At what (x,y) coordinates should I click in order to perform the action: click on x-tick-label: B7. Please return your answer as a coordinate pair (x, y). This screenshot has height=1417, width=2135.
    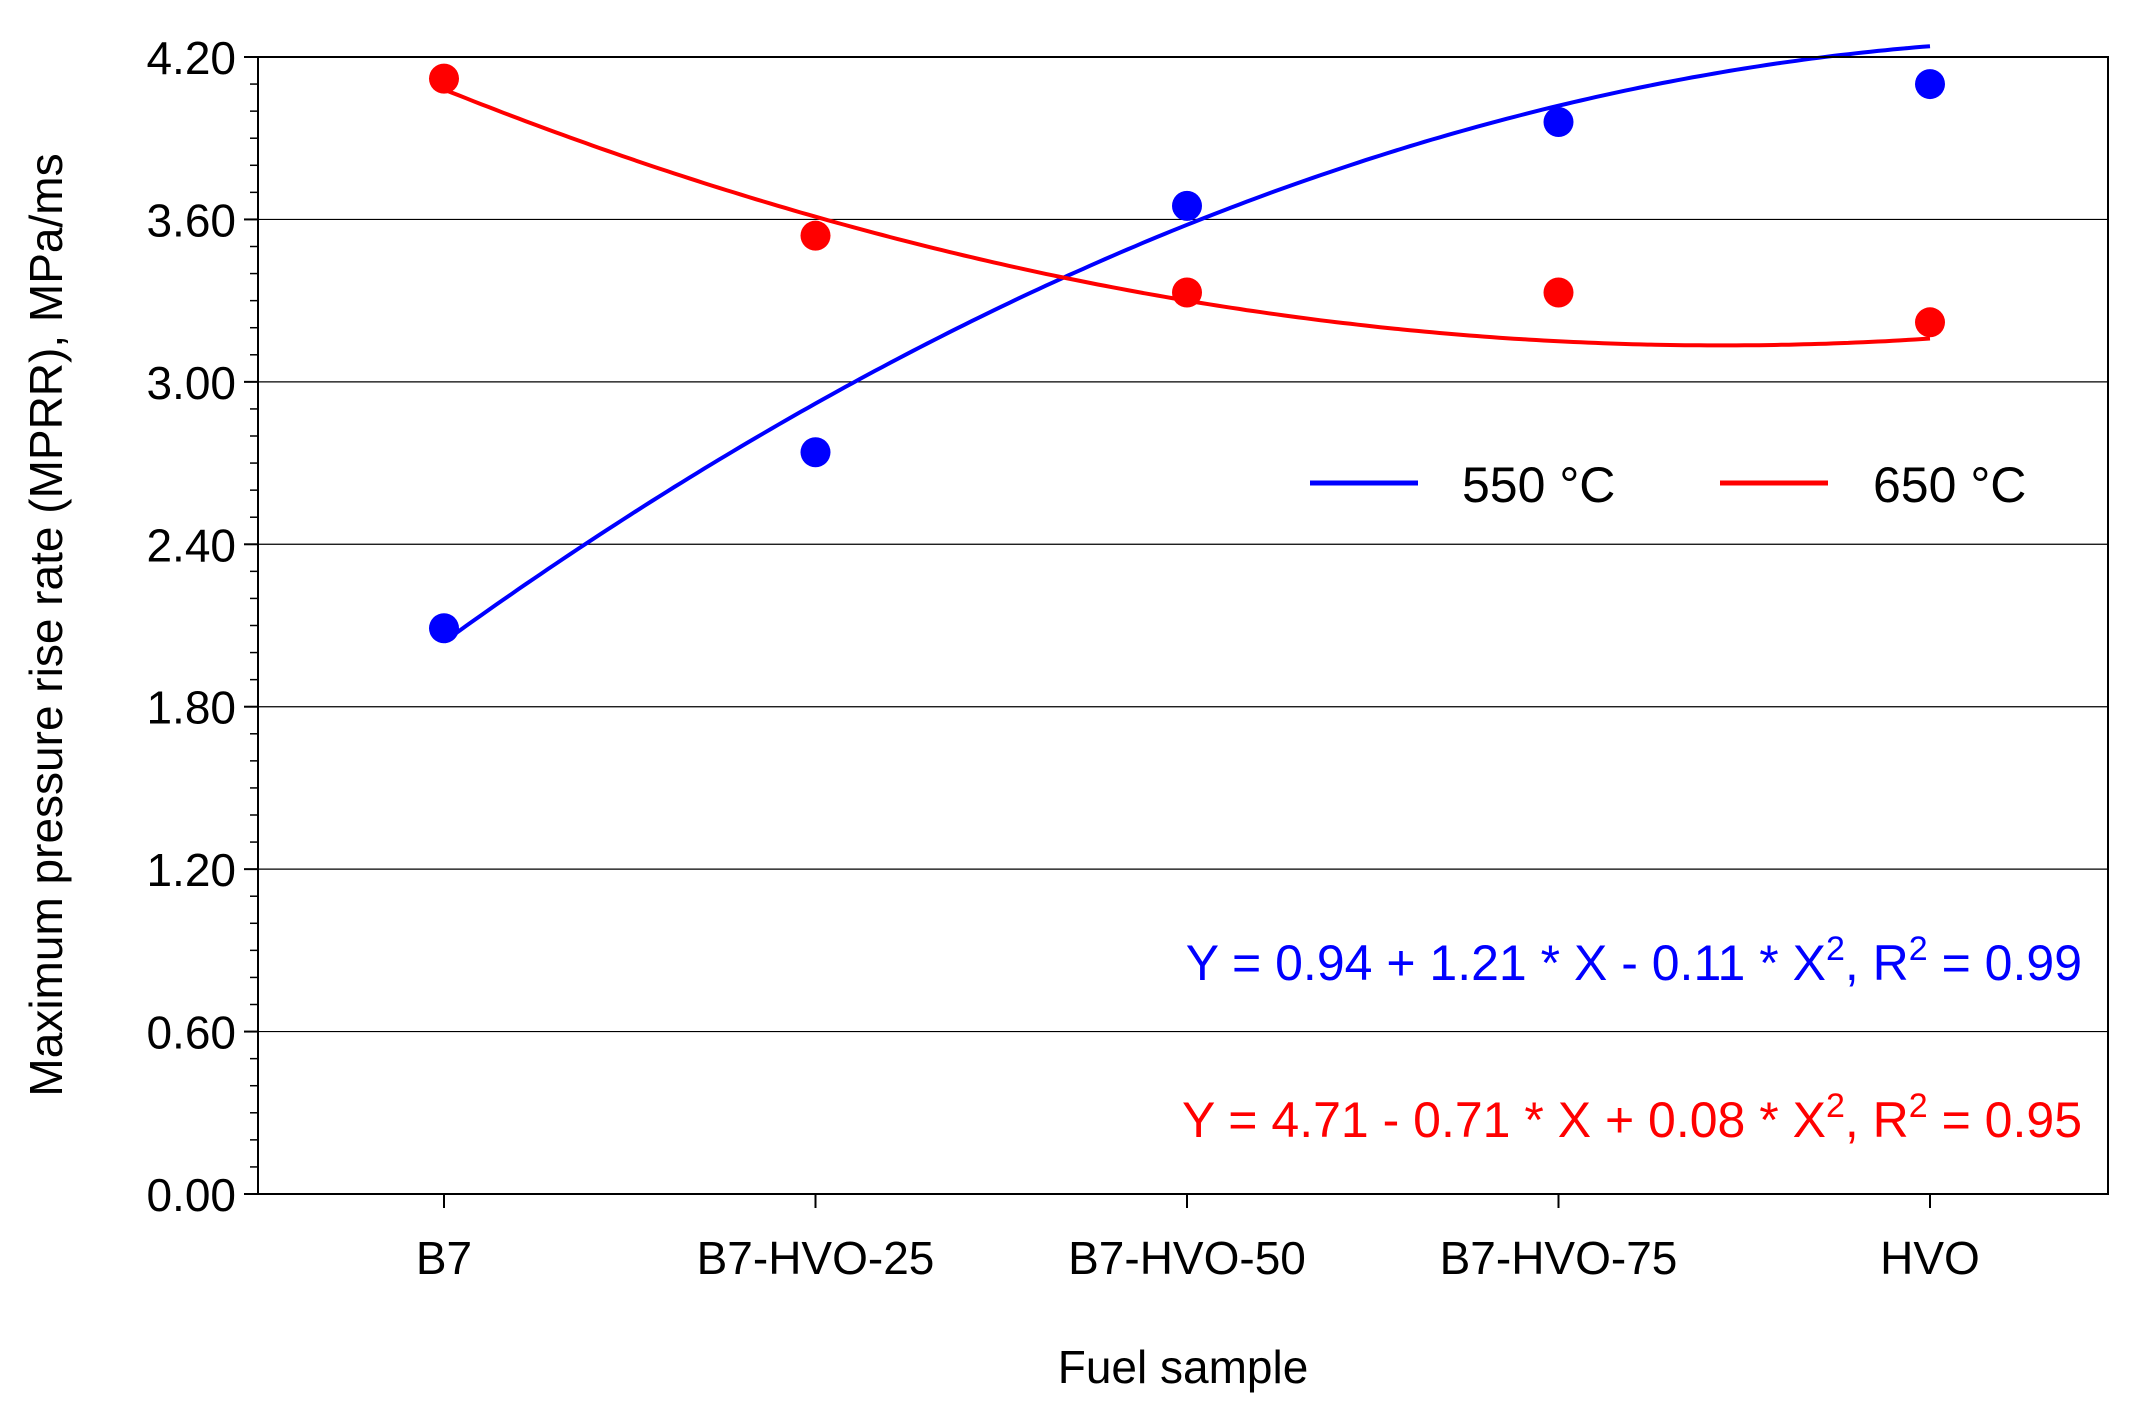
    Looking at the image, I should click on (444, 1258).